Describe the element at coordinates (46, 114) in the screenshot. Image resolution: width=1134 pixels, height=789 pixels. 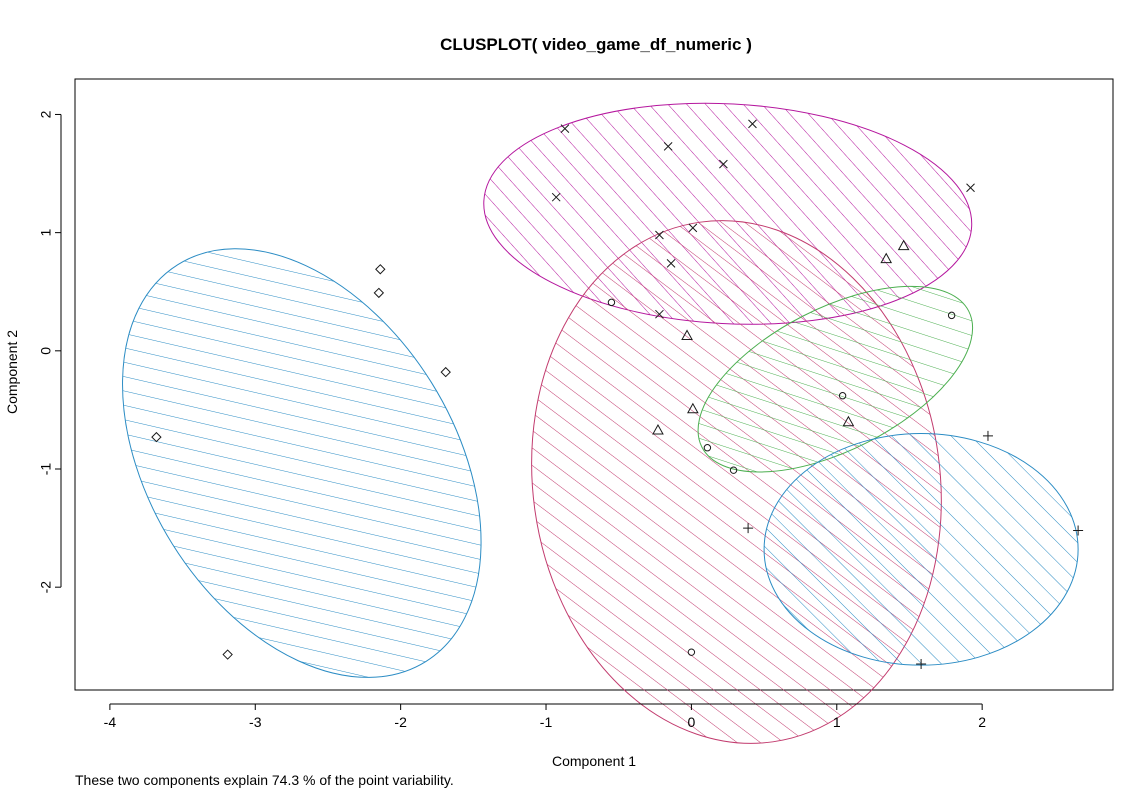
I see `y-tick-label: 2` at that location.